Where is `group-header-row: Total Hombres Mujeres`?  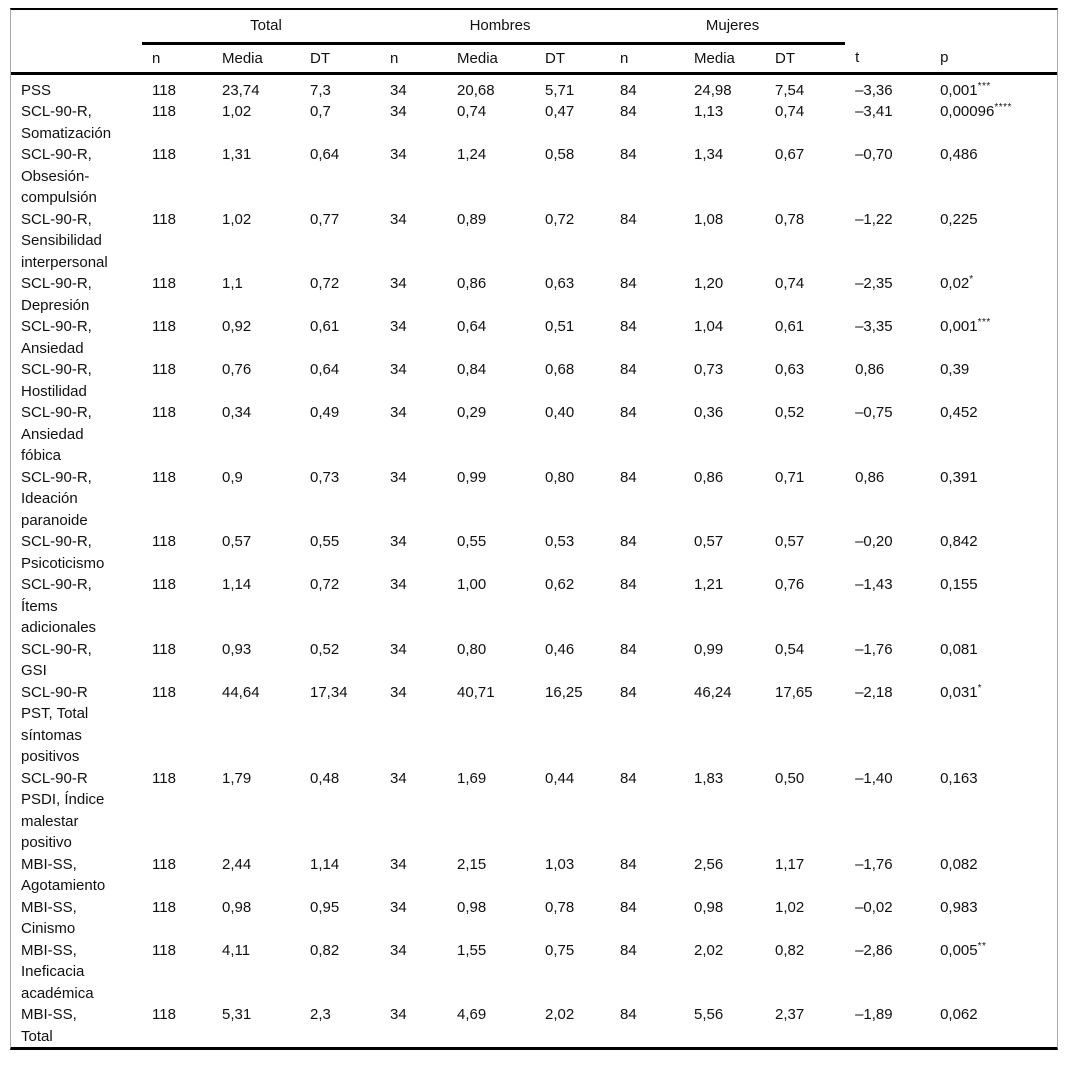
group-header-row: Total Hombres Mujeres is located at coordinates (534, 27).